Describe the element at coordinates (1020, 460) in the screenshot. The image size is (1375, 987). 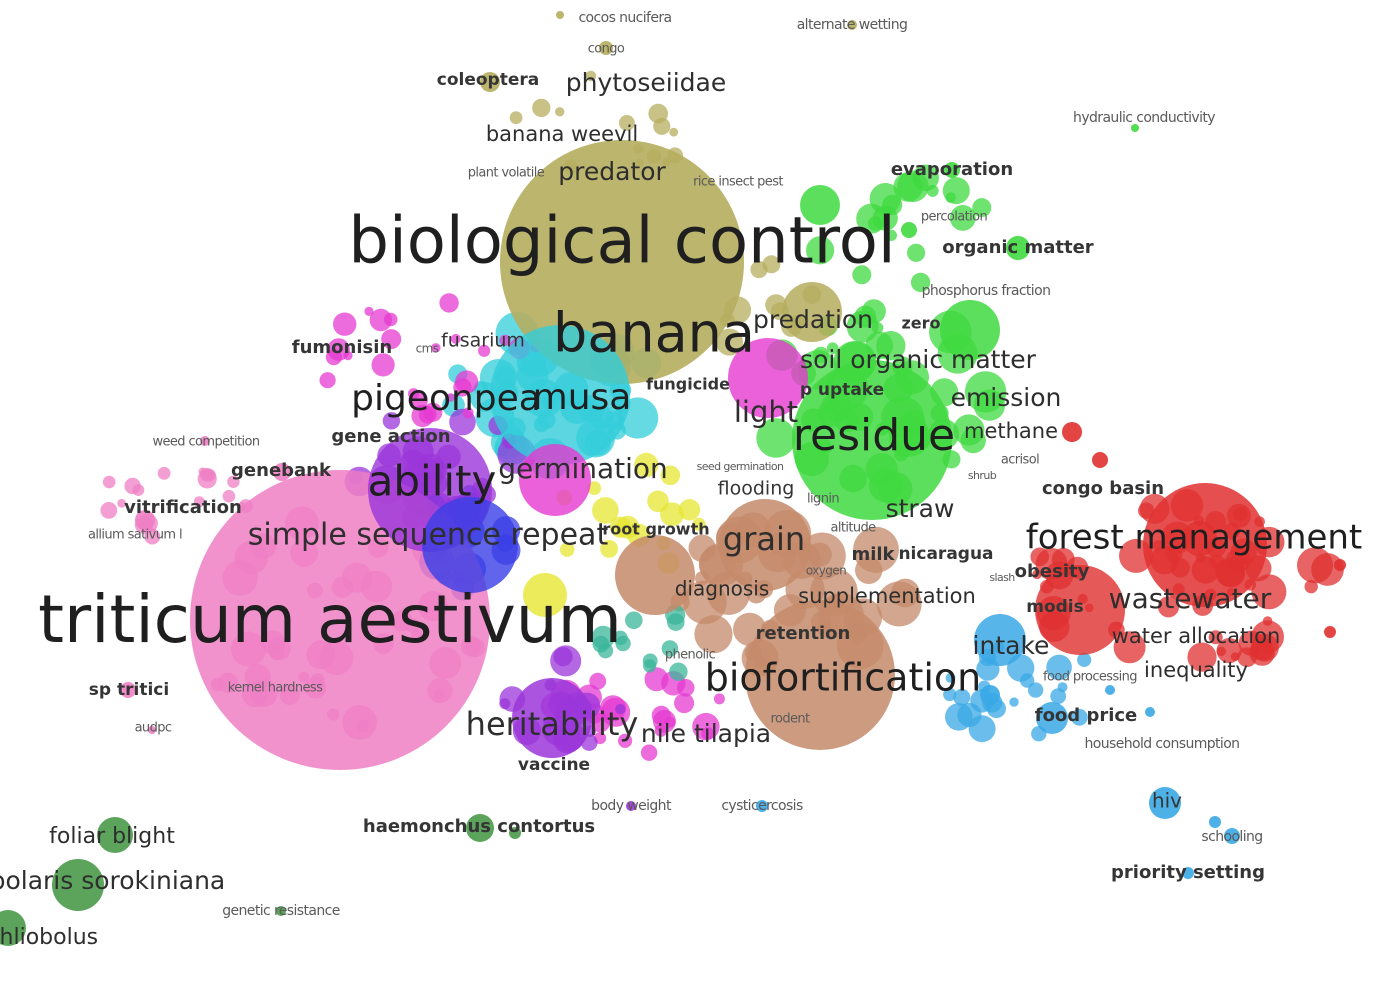
I see `keyword-label: acrisol` at that location.